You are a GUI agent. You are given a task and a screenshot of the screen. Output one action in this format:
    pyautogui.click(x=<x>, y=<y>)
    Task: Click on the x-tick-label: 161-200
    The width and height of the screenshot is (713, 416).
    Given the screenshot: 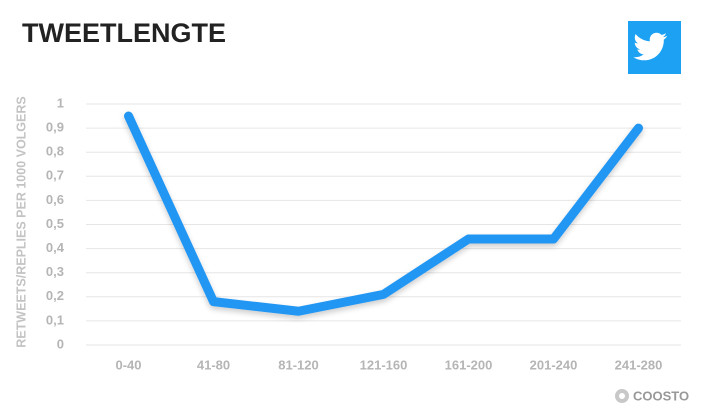 What is the action you would take?
    pyautogui.click(x=469, y=364)
    